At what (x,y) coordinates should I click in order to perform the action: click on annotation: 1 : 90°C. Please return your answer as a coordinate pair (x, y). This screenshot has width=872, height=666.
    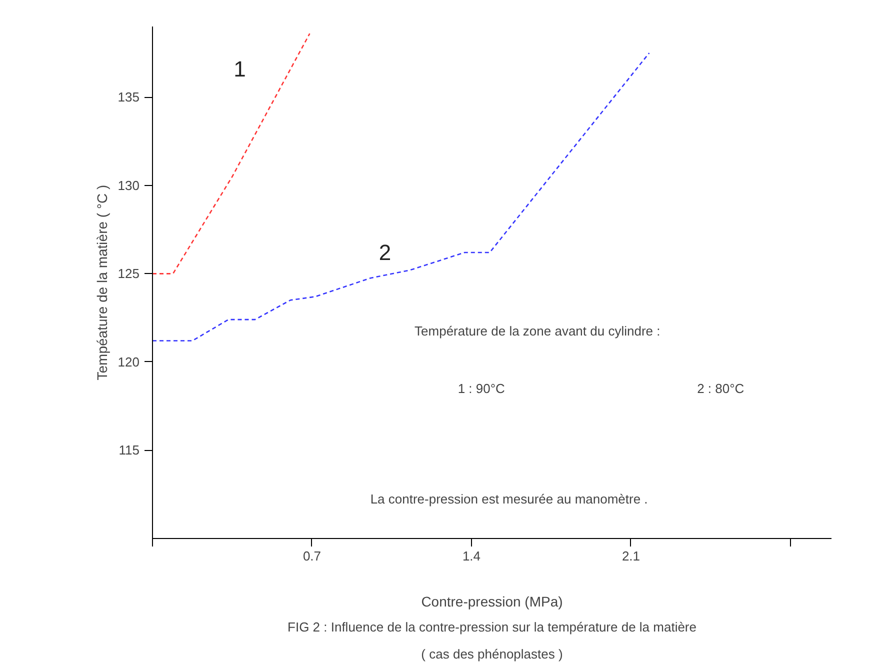
    Looking at the image, I should click on (481, 388).